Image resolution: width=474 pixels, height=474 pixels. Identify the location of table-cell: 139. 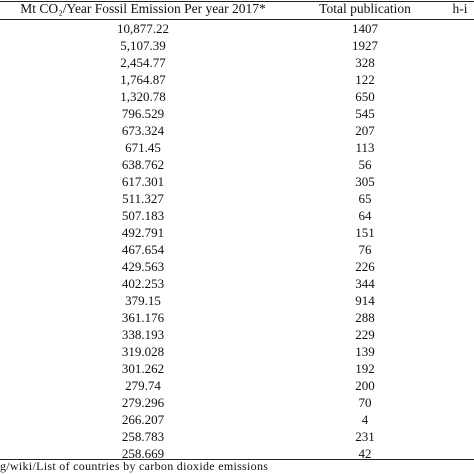
(365, 351).